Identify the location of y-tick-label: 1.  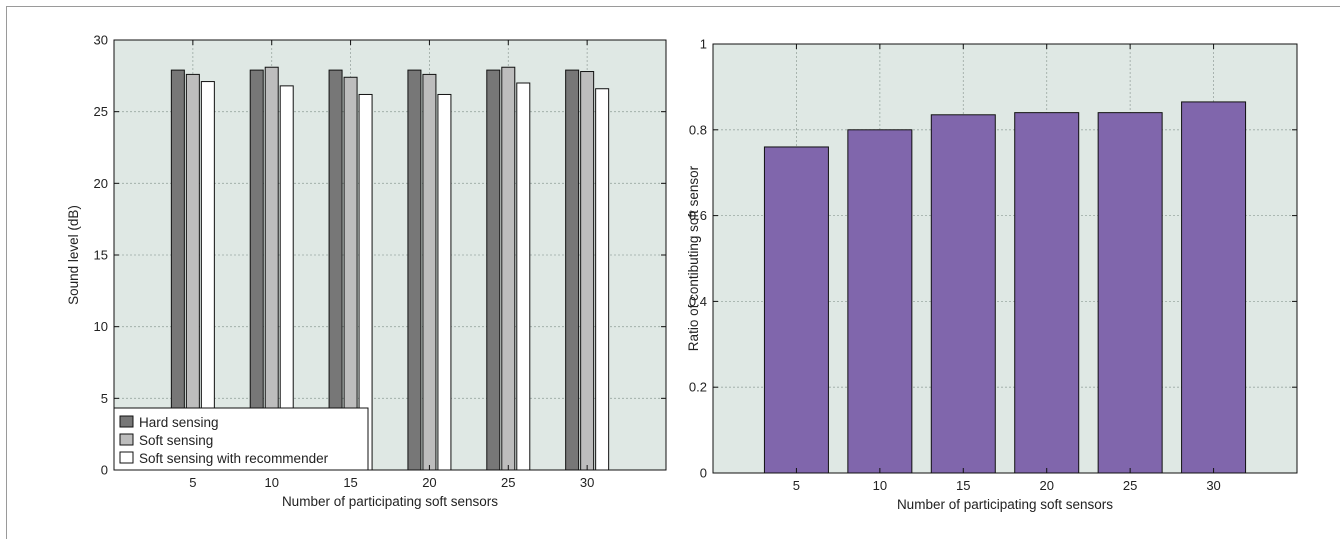
(703, 44).